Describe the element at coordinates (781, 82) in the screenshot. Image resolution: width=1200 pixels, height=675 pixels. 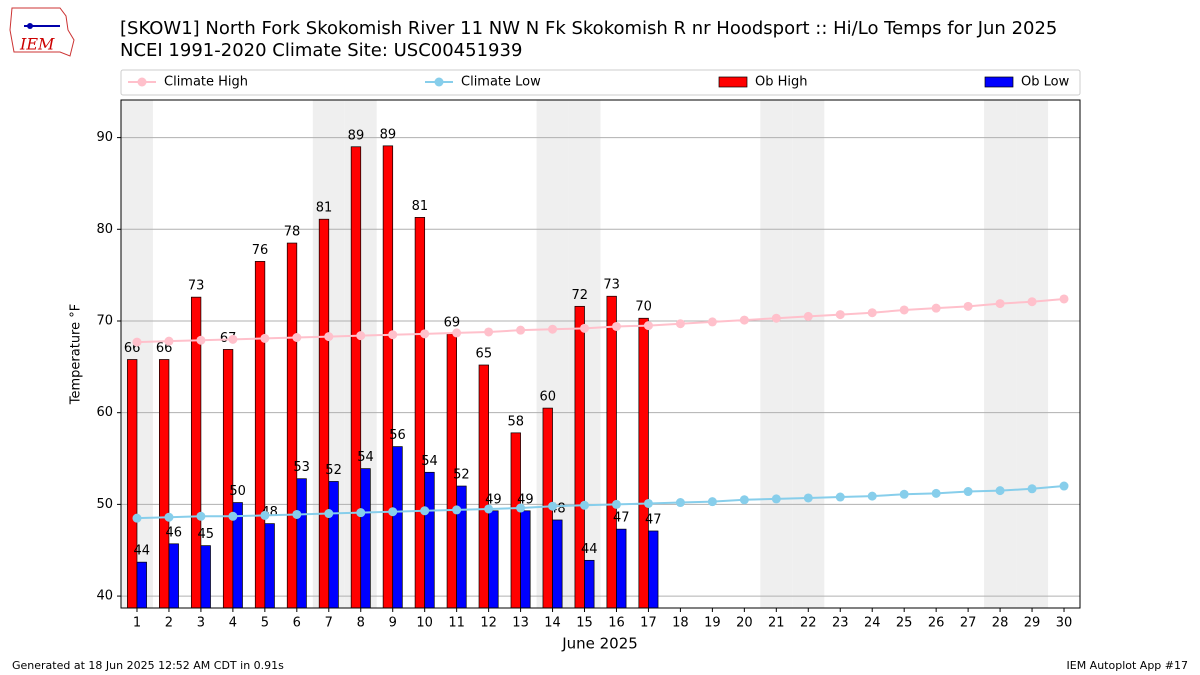
I see `legend-label: Ob High` at that location.